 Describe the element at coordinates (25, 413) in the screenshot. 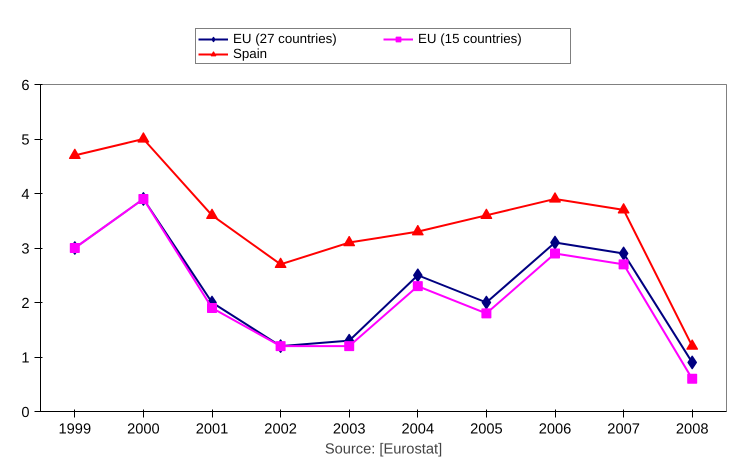

I see `y-tick-label: 0` at that location.